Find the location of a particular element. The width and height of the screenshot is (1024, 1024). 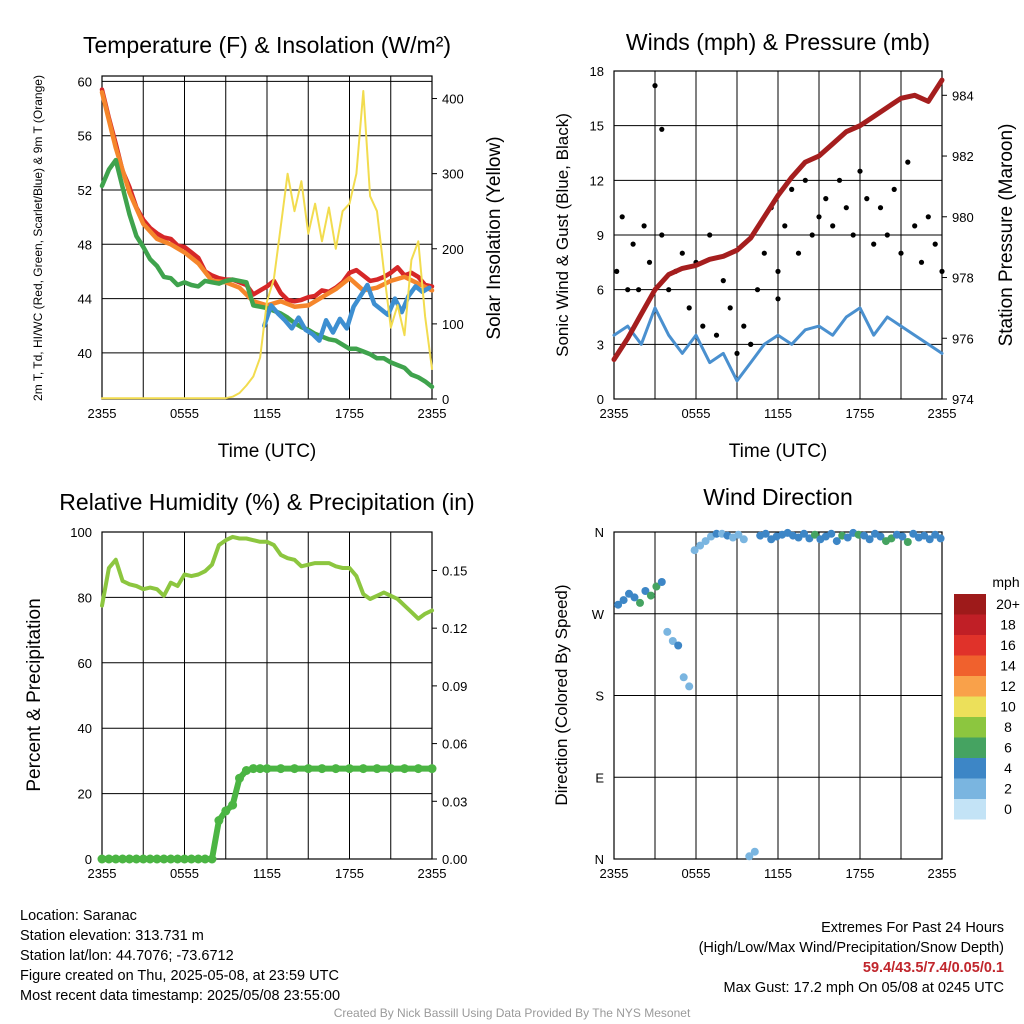

x-tick-label: 0555 is located at coordinates (696, 413).